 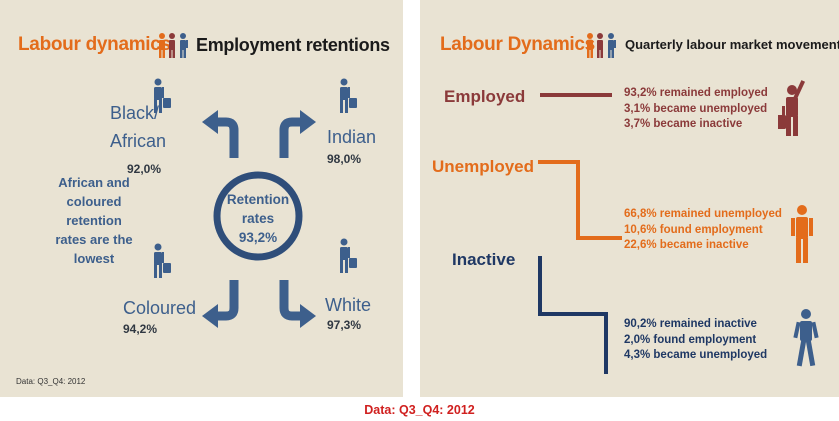 What do you see at coordinates (485, 96) in the screenshot?
I see `category-label-employed: Employed` at bounding box center [485, 96].